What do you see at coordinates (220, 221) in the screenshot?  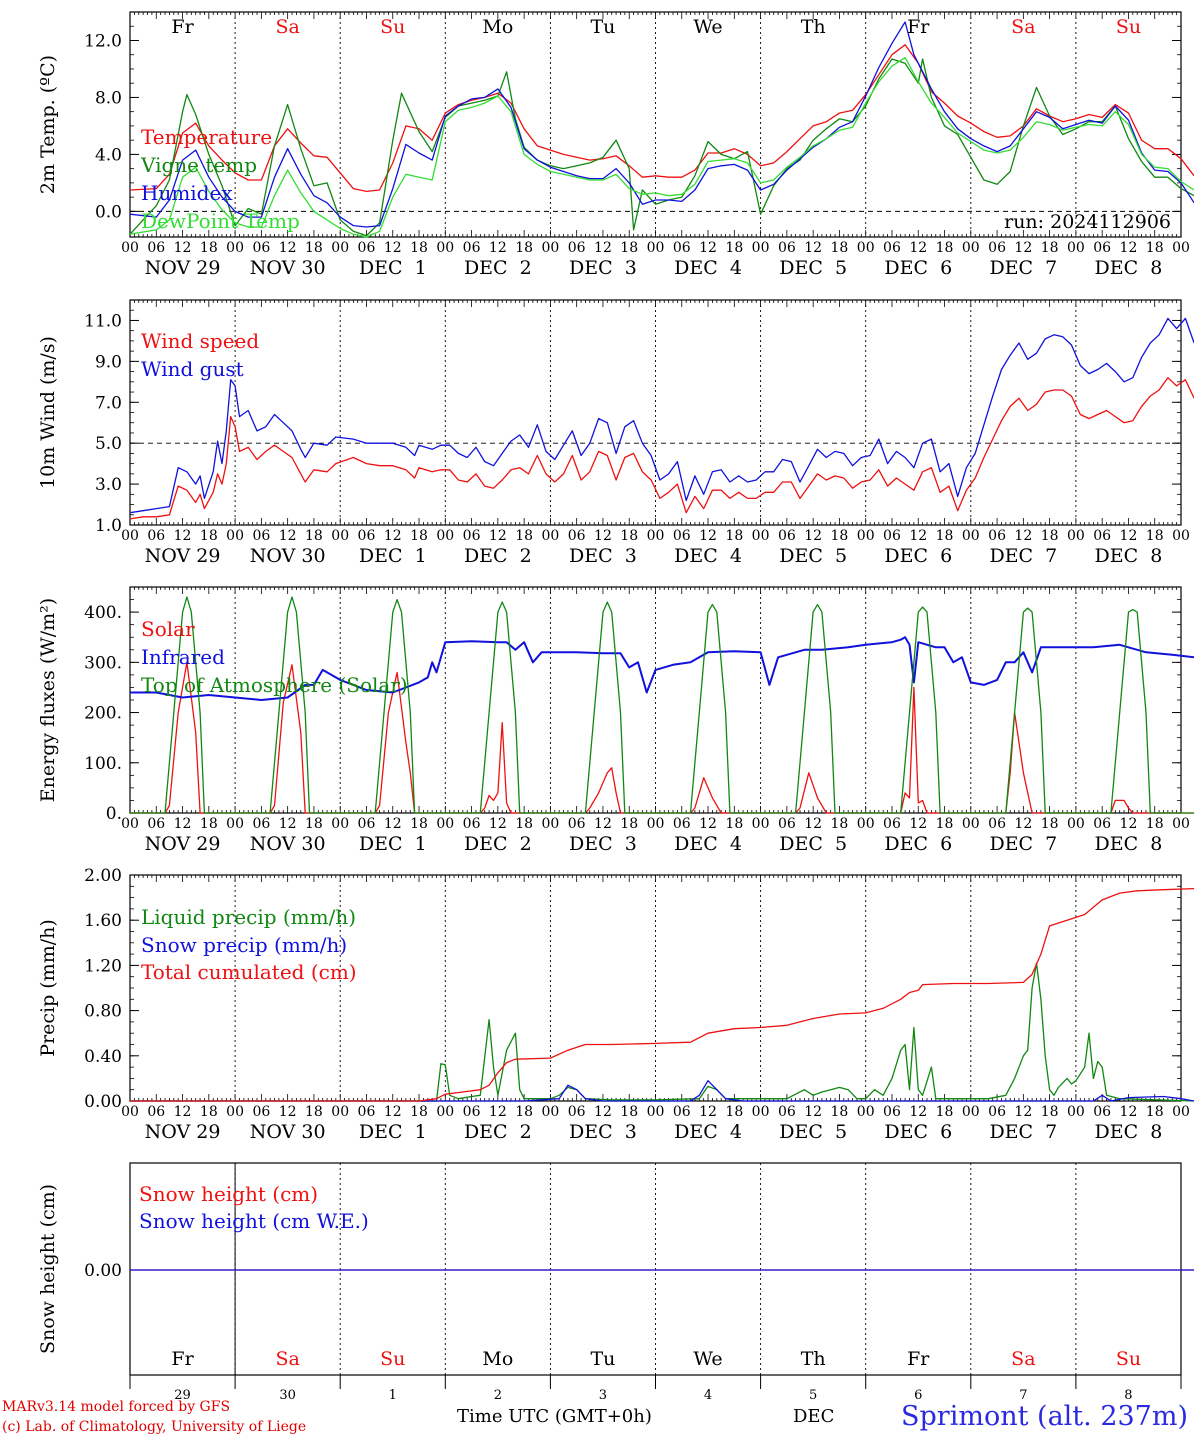 I see `legend-entry: DewPoint Temp` at bounding box center [220, 221].